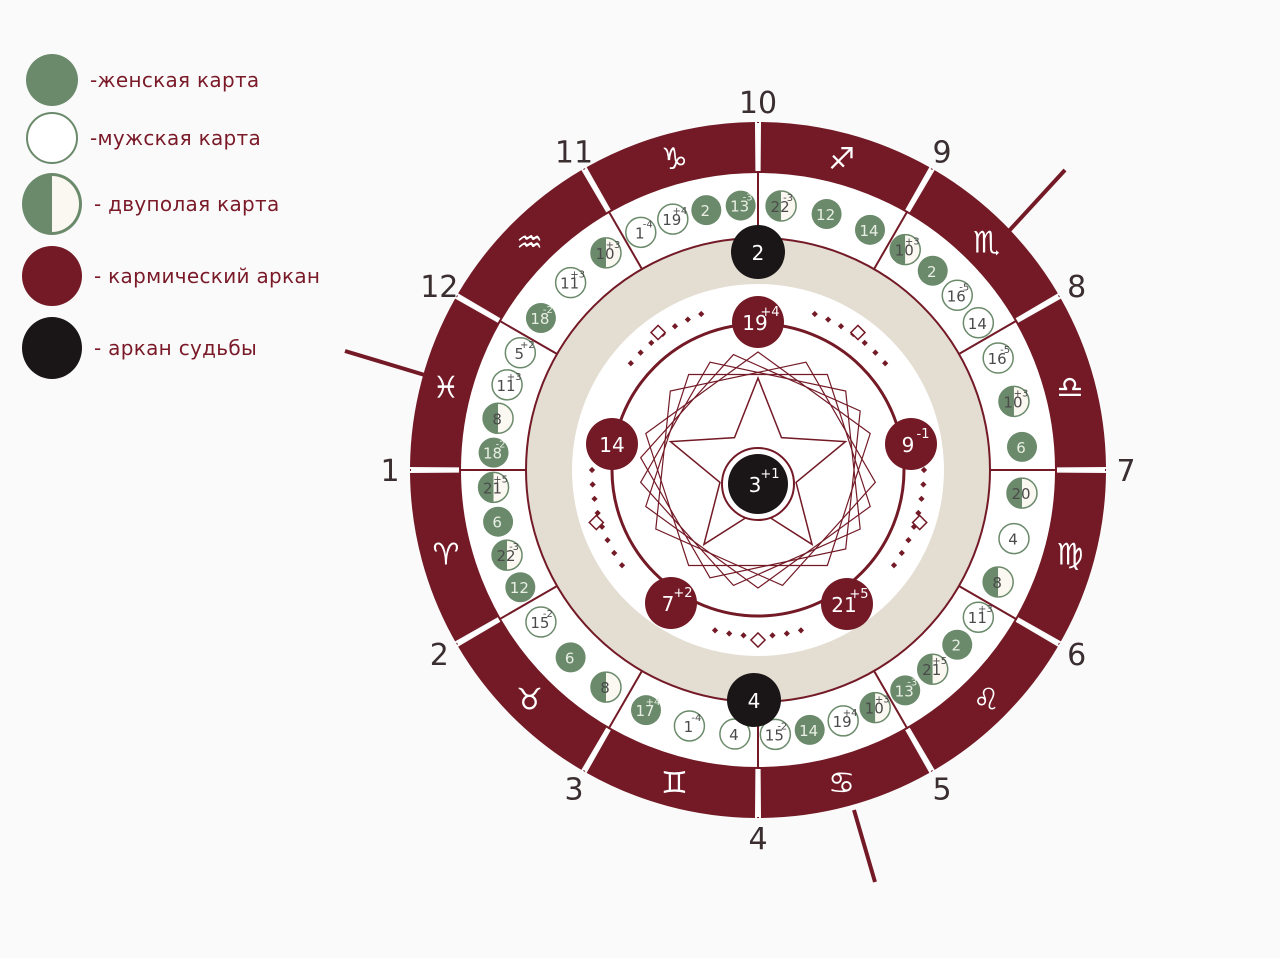 The image size is (1280, 958). Describe the element at coordinates (506, 556) in the screenshot. I see `card-number: 22` at that location.